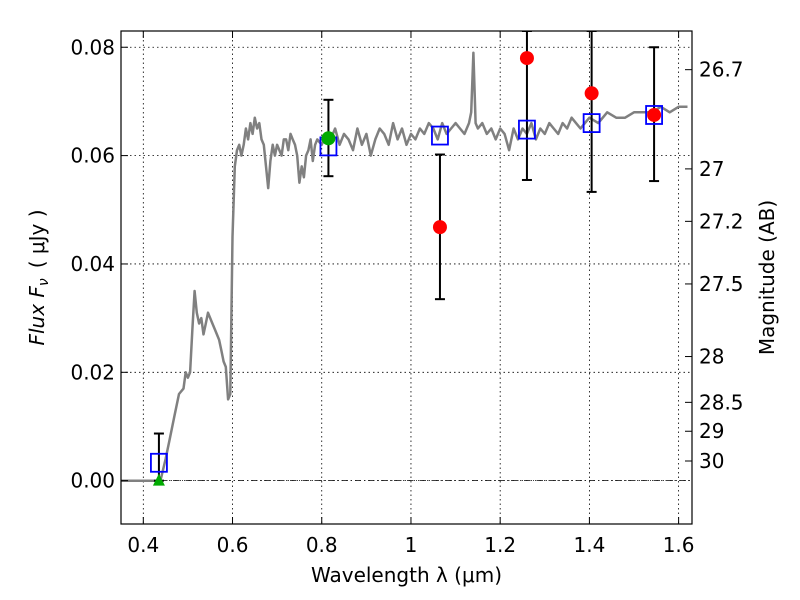  I want to click on magnitude-tick-label: 28, so click(711, 357).